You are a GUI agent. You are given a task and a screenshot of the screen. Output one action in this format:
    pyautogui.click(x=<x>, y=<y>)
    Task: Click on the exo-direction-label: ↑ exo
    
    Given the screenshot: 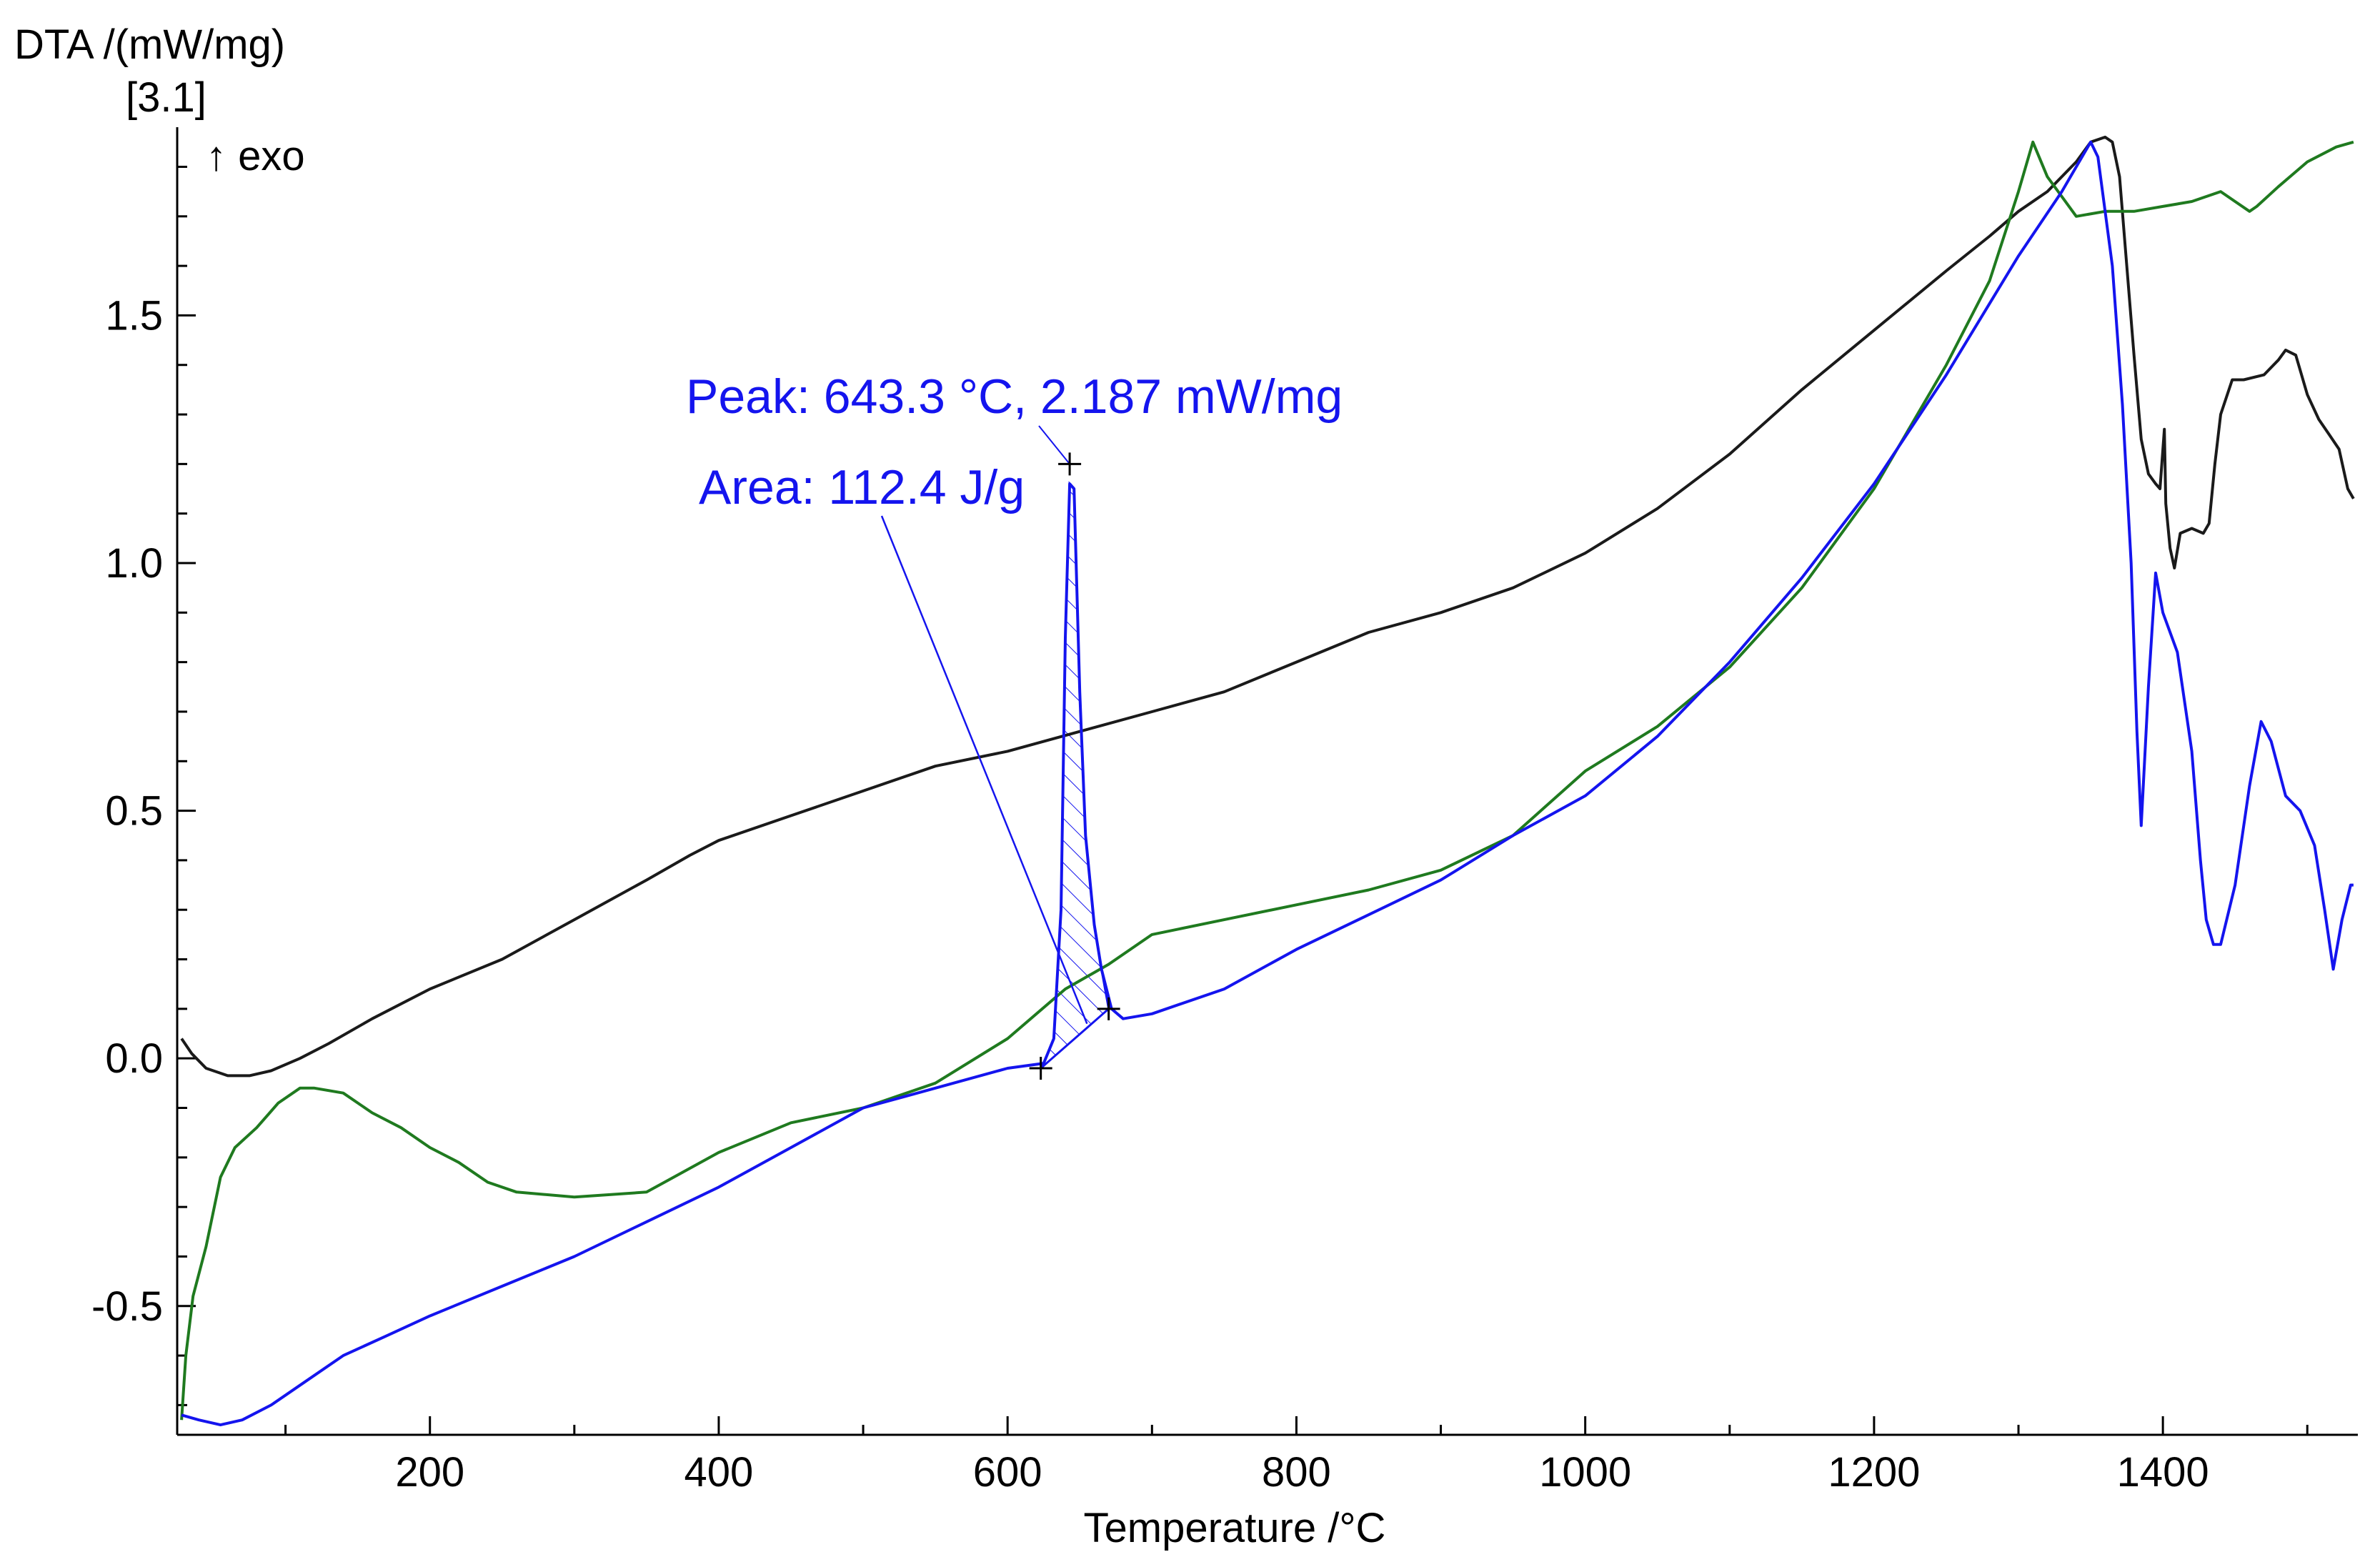 What is the action you would take?
    pyautogui.click(x=255, y=156)
    